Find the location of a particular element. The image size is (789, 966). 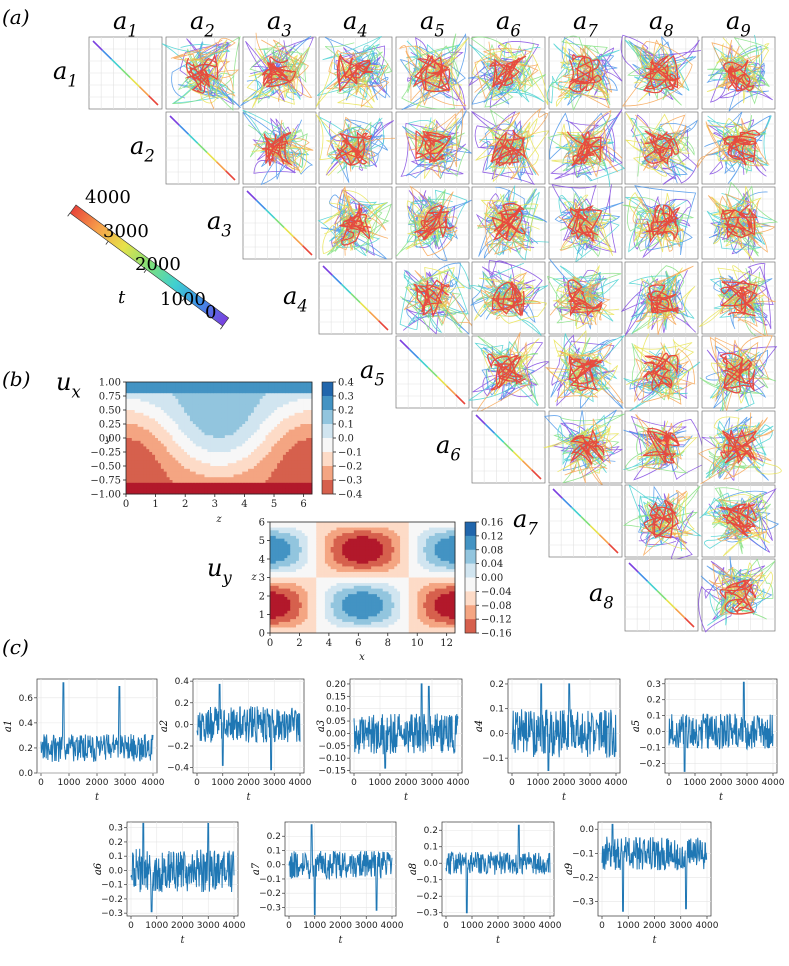

col-label-a3: a3 is located at coordinates (279, 24).